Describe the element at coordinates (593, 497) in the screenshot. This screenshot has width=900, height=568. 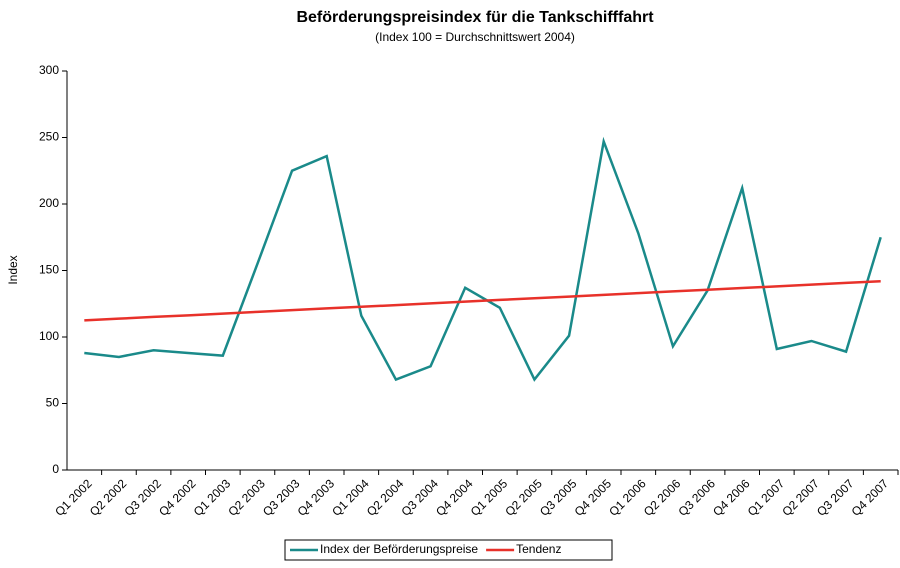
I see `x-tick-label: Q4 2005` at that location.